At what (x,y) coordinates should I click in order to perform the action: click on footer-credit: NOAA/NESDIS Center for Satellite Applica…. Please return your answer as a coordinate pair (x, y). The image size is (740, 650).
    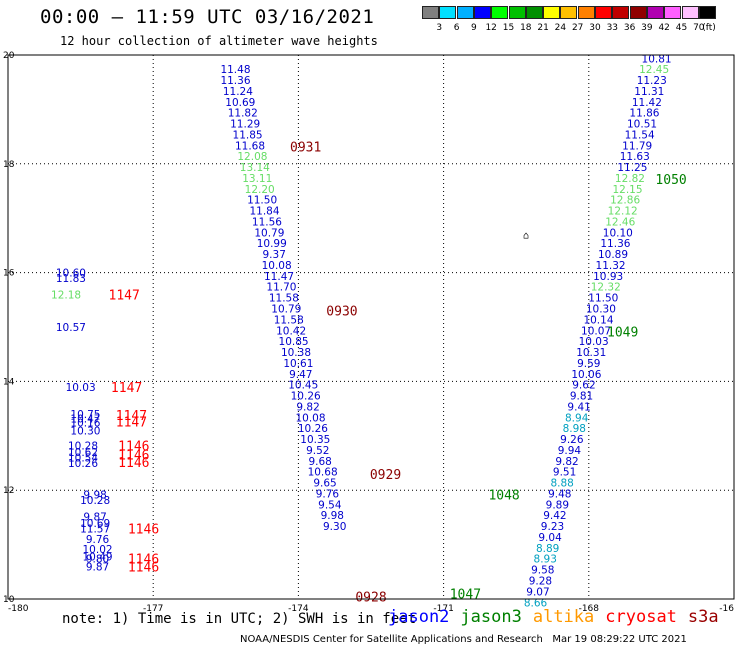
    Looking at the image, I should click on (463, 639).